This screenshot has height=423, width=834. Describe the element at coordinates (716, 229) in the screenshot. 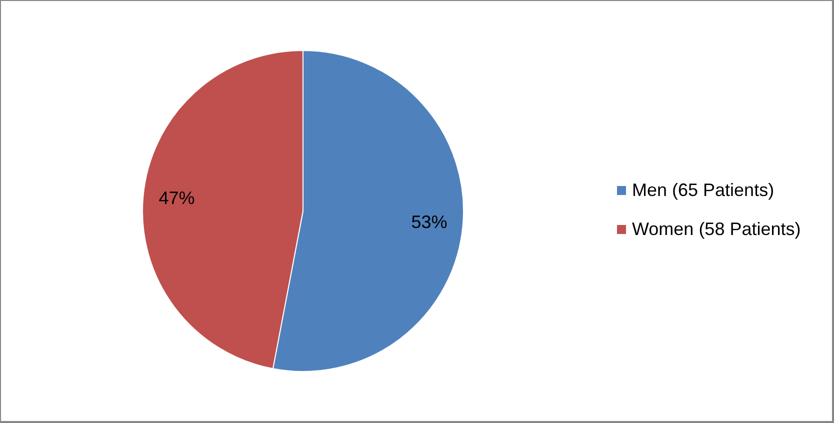

I see `legend-label: Women (58 Patients)` at that location.